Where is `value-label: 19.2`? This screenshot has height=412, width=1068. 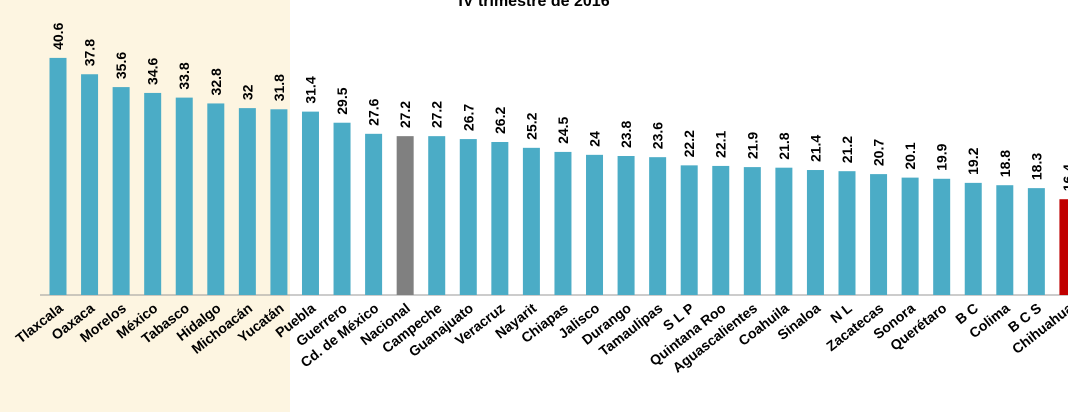 value-label: 19.2 is located at coordinates (973, 160).